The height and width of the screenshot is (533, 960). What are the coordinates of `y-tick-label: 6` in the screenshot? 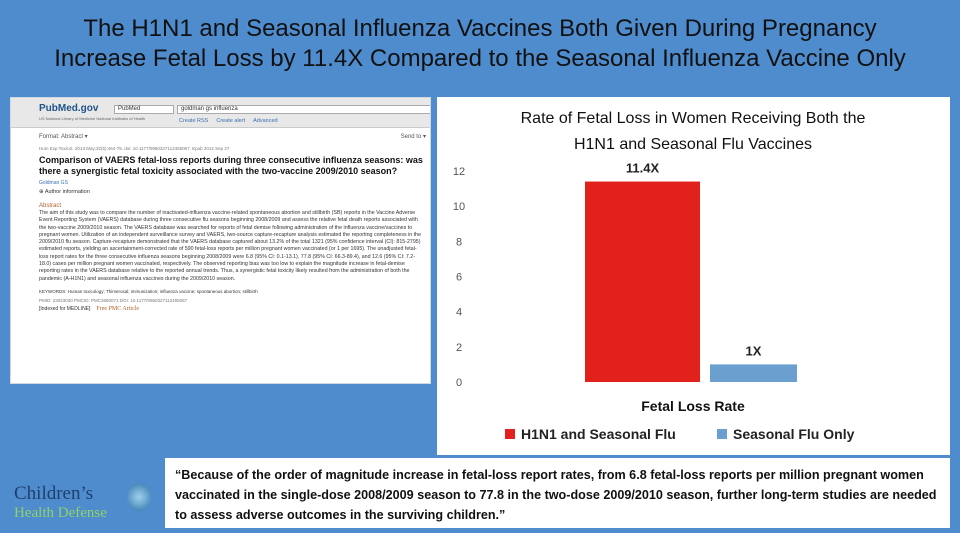 It's located at (459, 278).